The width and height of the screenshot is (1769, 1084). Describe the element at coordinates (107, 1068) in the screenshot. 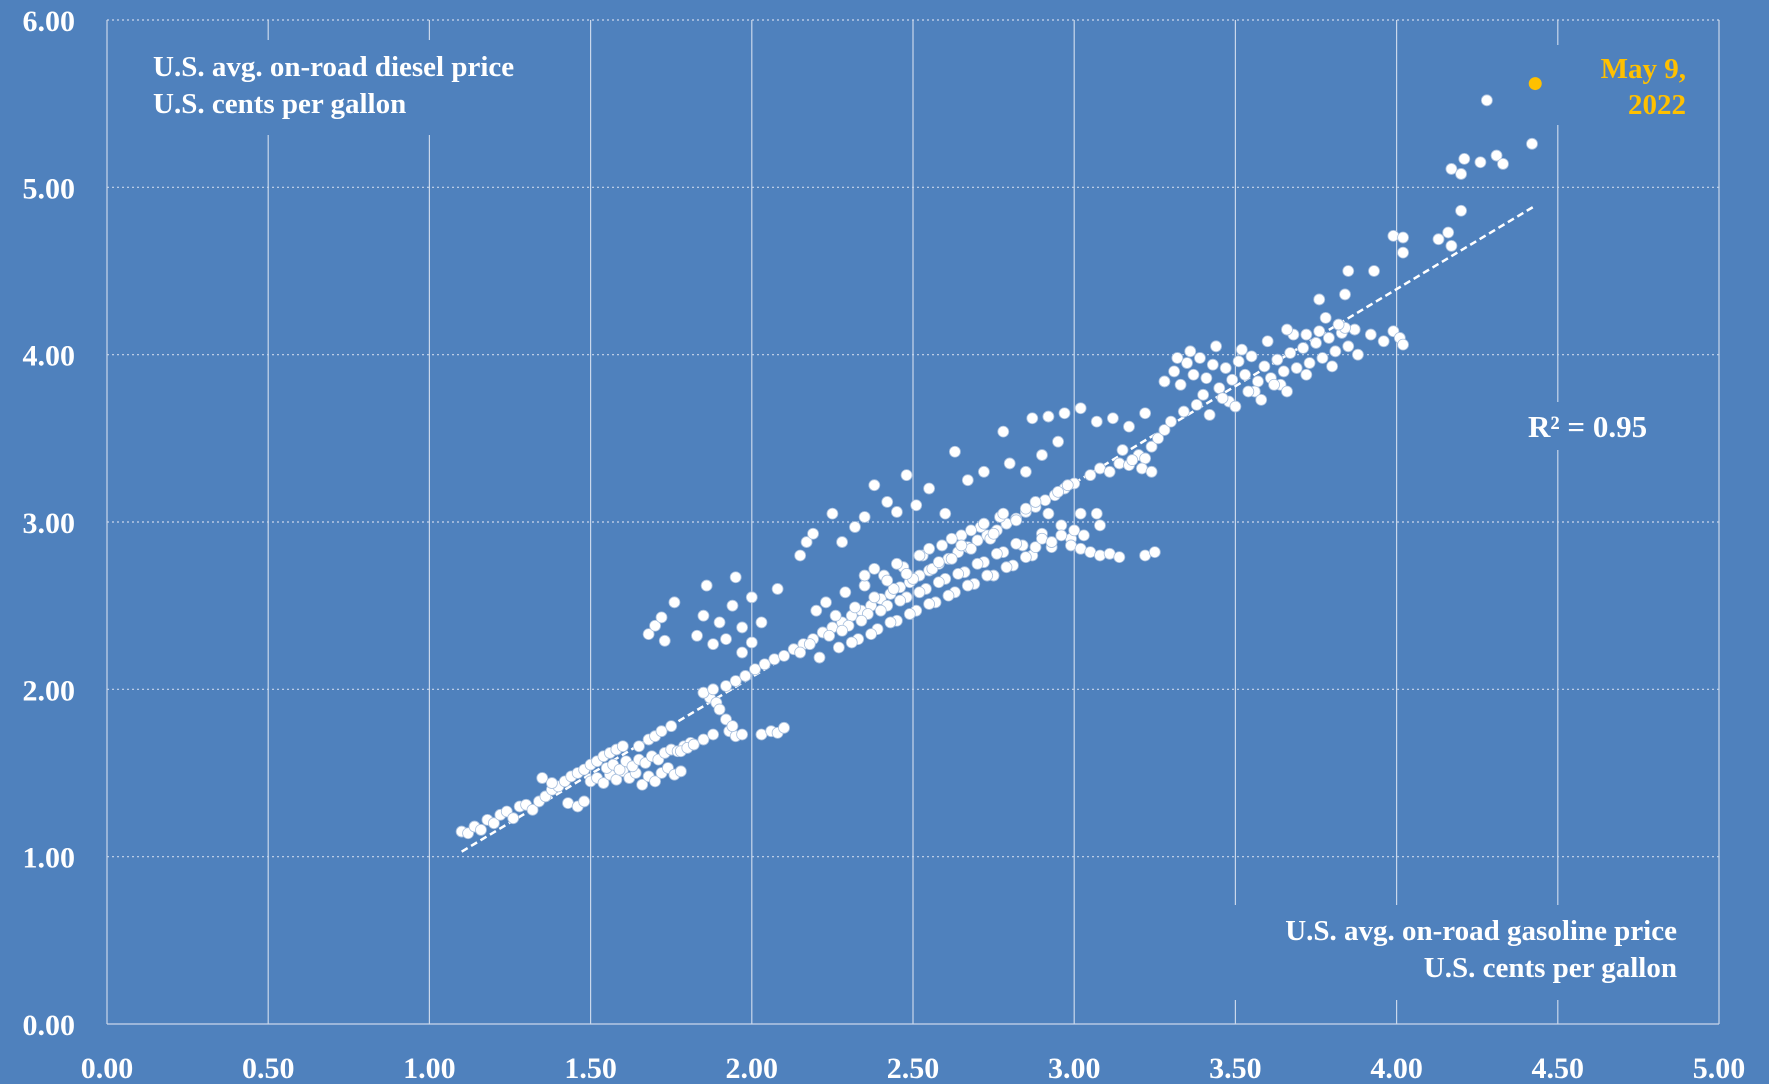

I see `x-tick-label: 0.00` at that location.